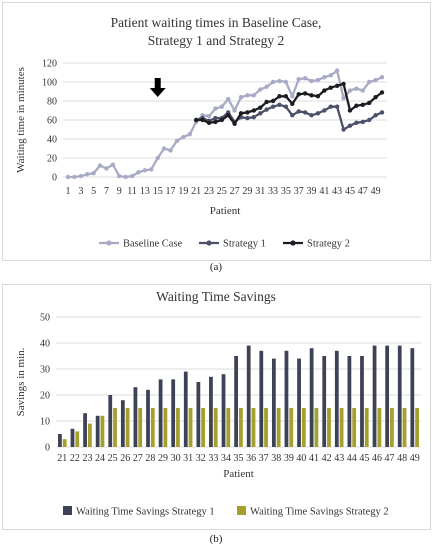 The image size is (432, 550). Describe the element at coordinates (247, 191) in the screenshot. I see `x-tick-label: 29` at that location.